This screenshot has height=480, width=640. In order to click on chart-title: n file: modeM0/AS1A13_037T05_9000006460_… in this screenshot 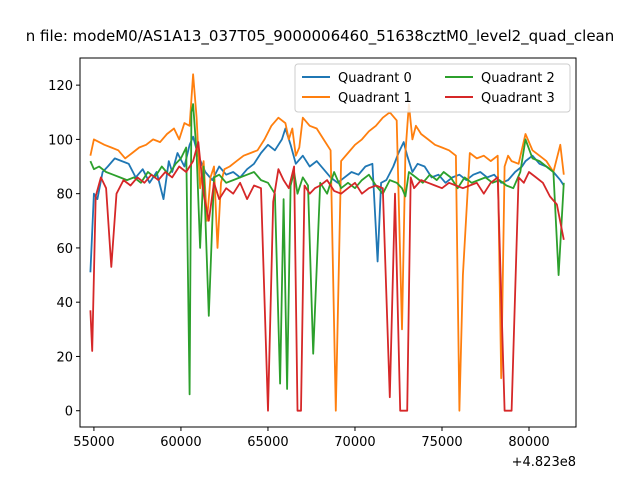, I will do `click(320, 36)`.